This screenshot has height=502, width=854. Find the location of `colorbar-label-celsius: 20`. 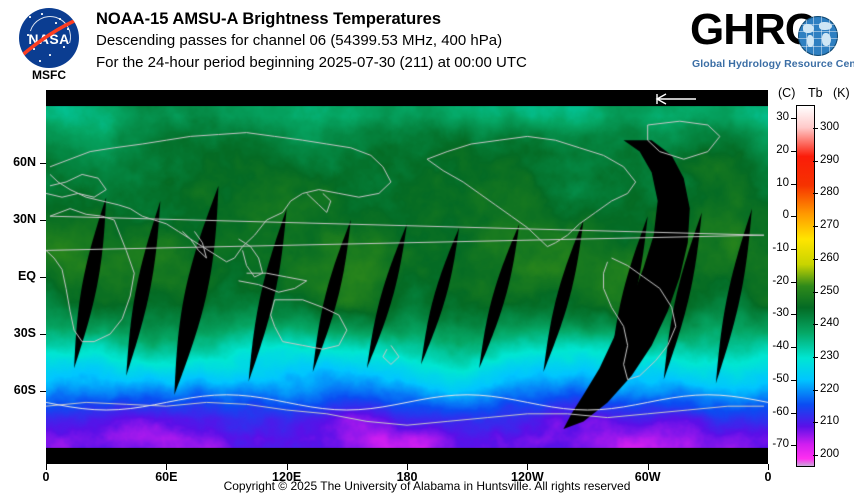

colorbar-label-celsius: 20 is located at coordinates (782, 149).